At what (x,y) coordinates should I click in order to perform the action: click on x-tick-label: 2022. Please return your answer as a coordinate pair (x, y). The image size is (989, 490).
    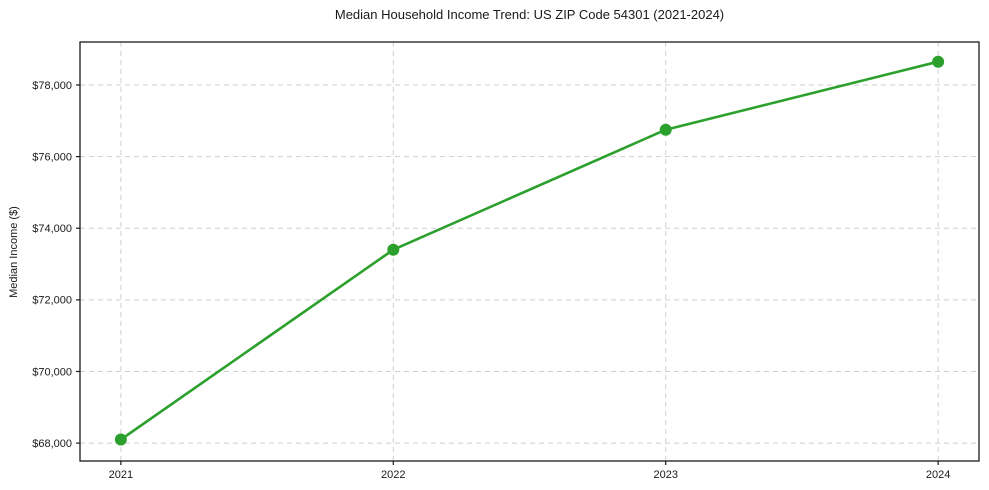
    Looking at the image, I should click on (393, 475).